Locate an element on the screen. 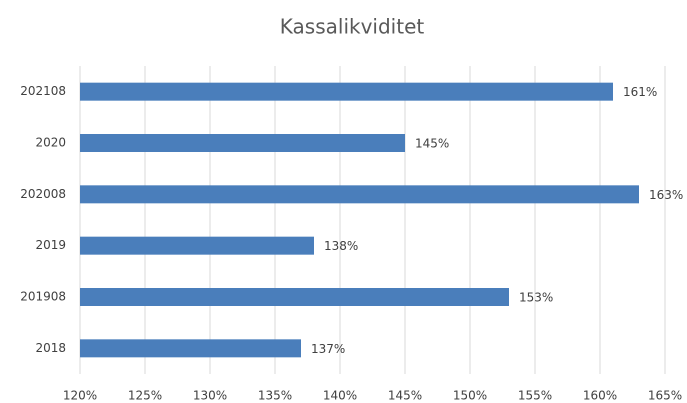  data-label: 161% is located at coordinates (640, 92).